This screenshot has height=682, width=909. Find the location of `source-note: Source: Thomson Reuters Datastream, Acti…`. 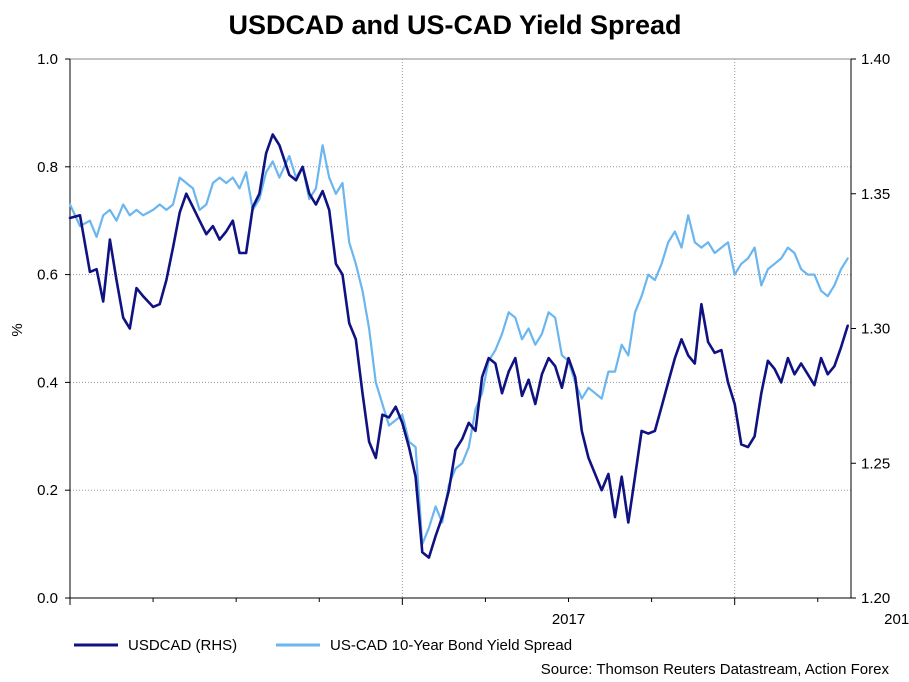

source-note: Source: Thomson Reuters Datastream, Acti… is located at coordinates (715, 669).